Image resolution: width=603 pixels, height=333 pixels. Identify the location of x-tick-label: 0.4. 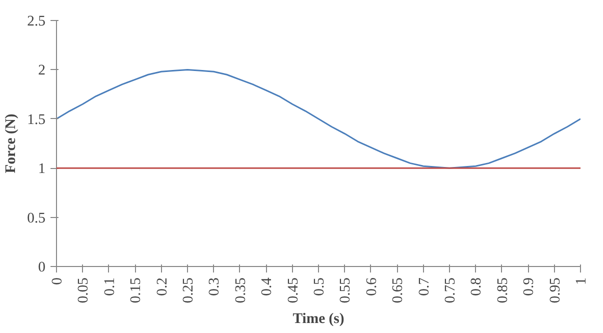
(267, 286).